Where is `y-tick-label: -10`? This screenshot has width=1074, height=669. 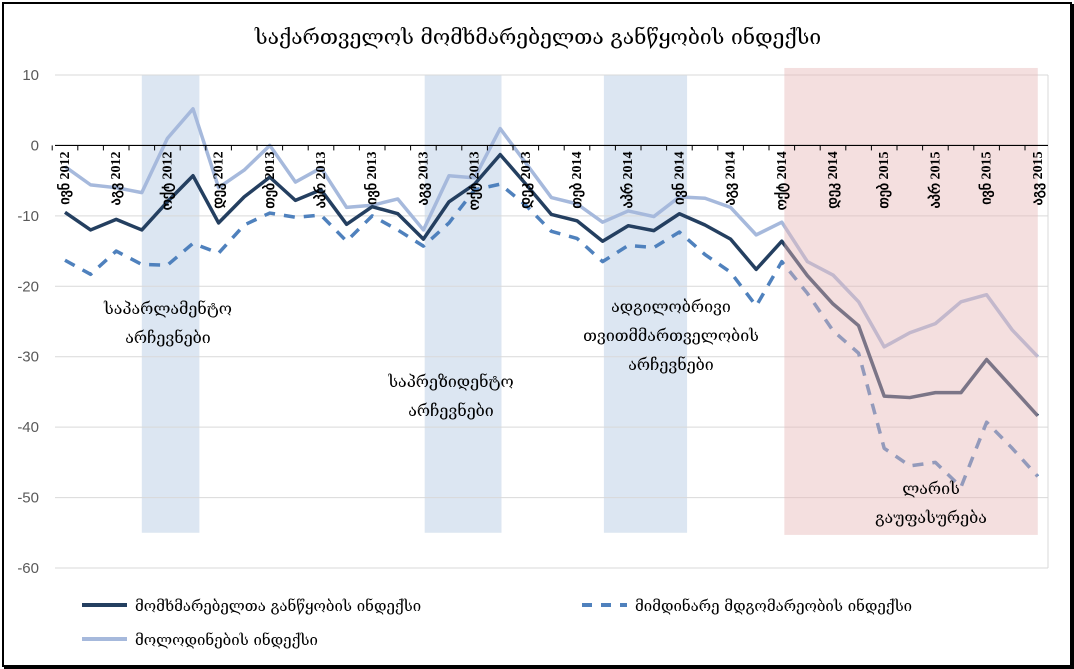 y-tick-label: -10 is located at coordinates (28, 216).